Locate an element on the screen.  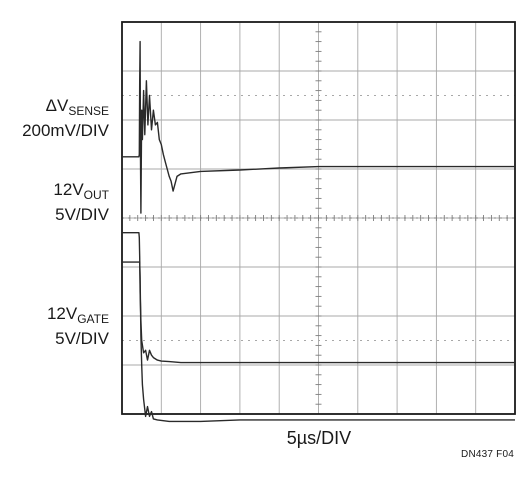
vsense-channel-label: ΔVSENSE 200mV/DIV is located at coordinates (65, 118).